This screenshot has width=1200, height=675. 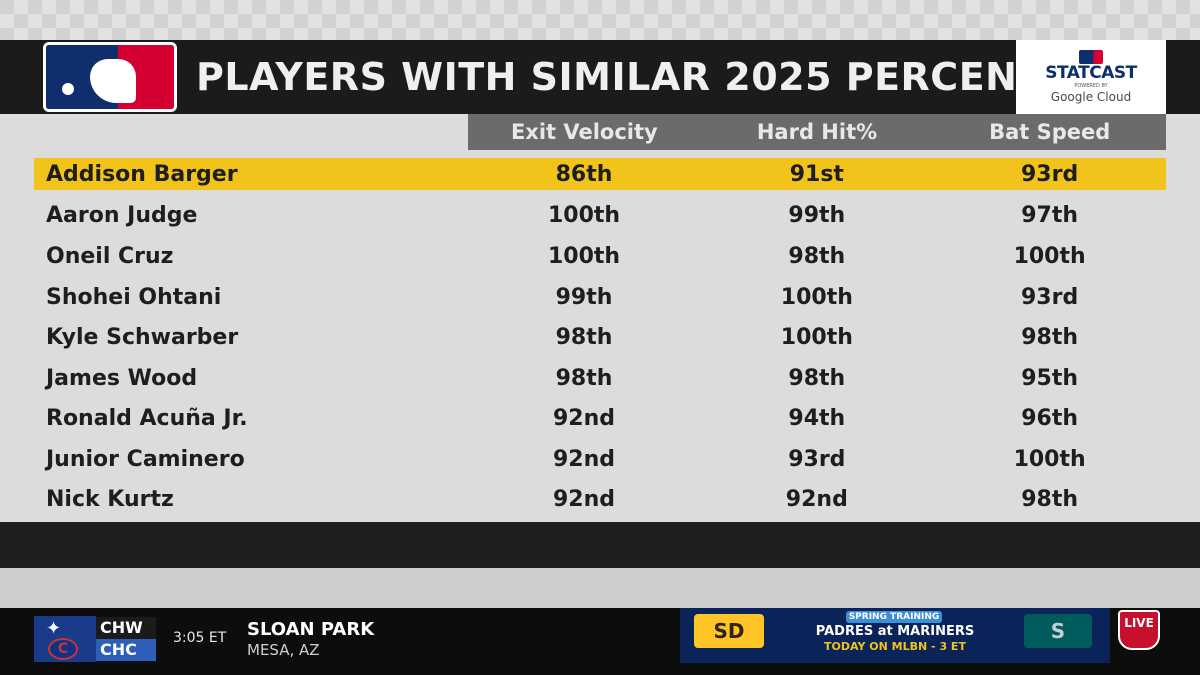 I want to click on exit-velocity-value: 99th, so click(x=584, y=297).